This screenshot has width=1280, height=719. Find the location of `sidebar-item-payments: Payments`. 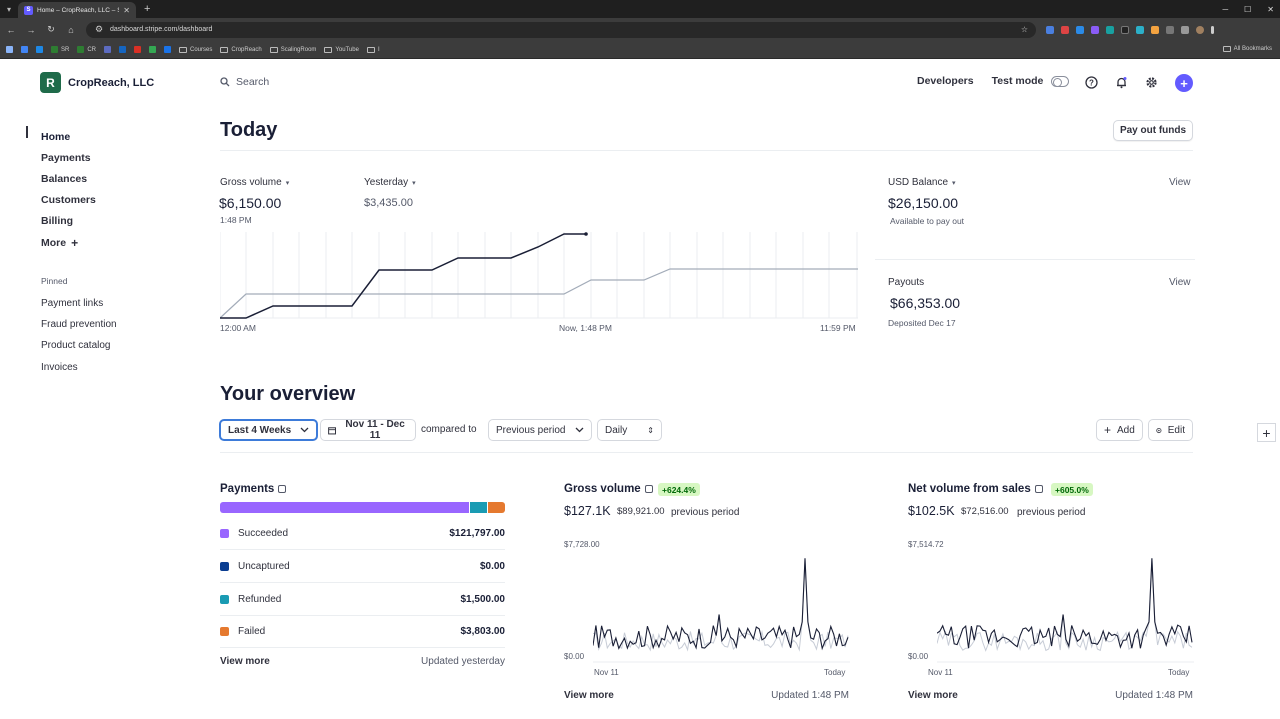

sidebar-item-payments: Payments is located at coordinates (66, 157).